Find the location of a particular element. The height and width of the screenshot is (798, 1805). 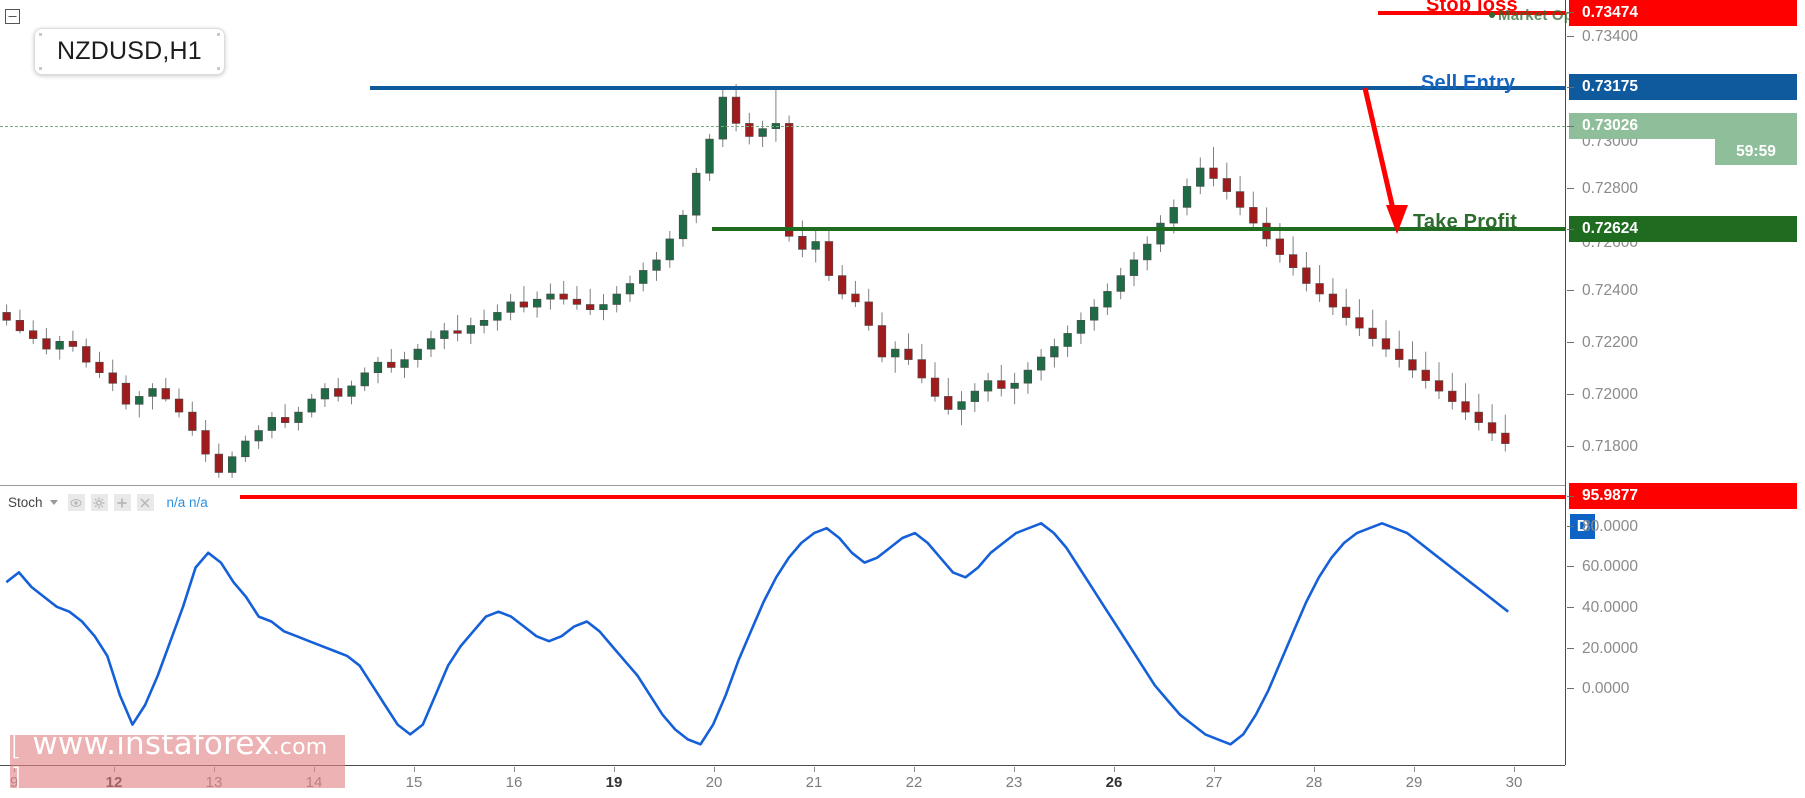

timeframe-period-badge: D is located at coordinates (1582, 526).